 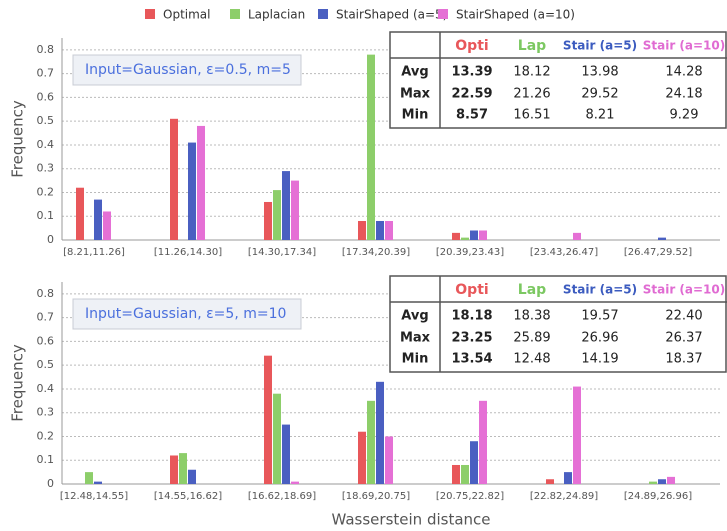 I want to click on table-cell: 18.37, so click(x=683, y=359).